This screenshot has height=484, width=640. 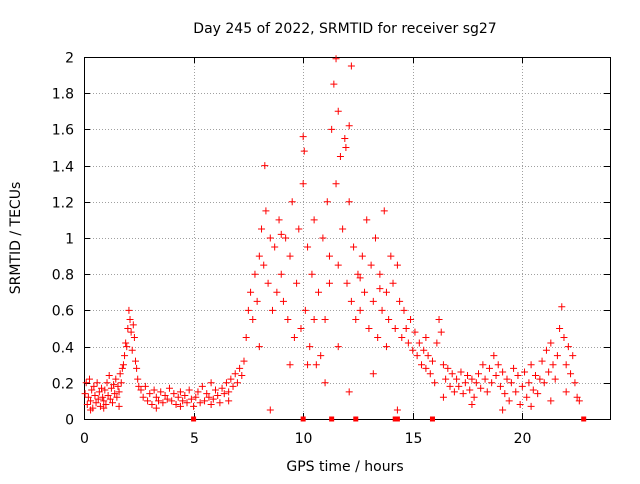 What do you see at coordinates (69, 240) in the screenshot?
I see `y-tick-label: 1` at bounding box center [69, 240].